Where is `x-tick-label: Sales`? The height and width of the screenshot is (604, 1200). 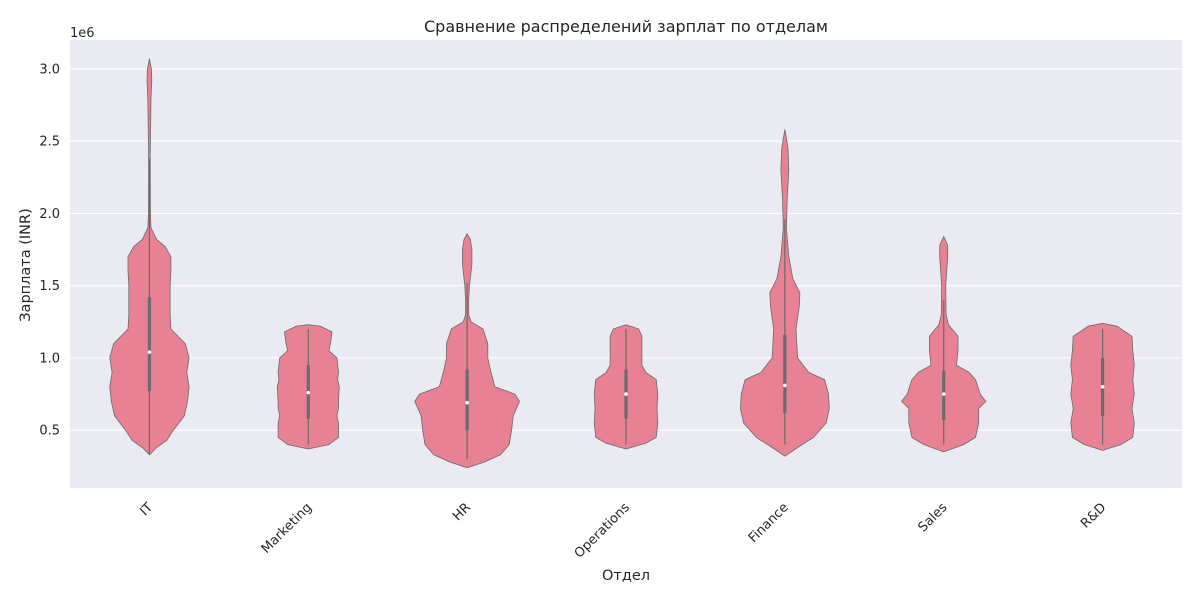
x-tick-label: Sales is located at coordinates (932, 517).